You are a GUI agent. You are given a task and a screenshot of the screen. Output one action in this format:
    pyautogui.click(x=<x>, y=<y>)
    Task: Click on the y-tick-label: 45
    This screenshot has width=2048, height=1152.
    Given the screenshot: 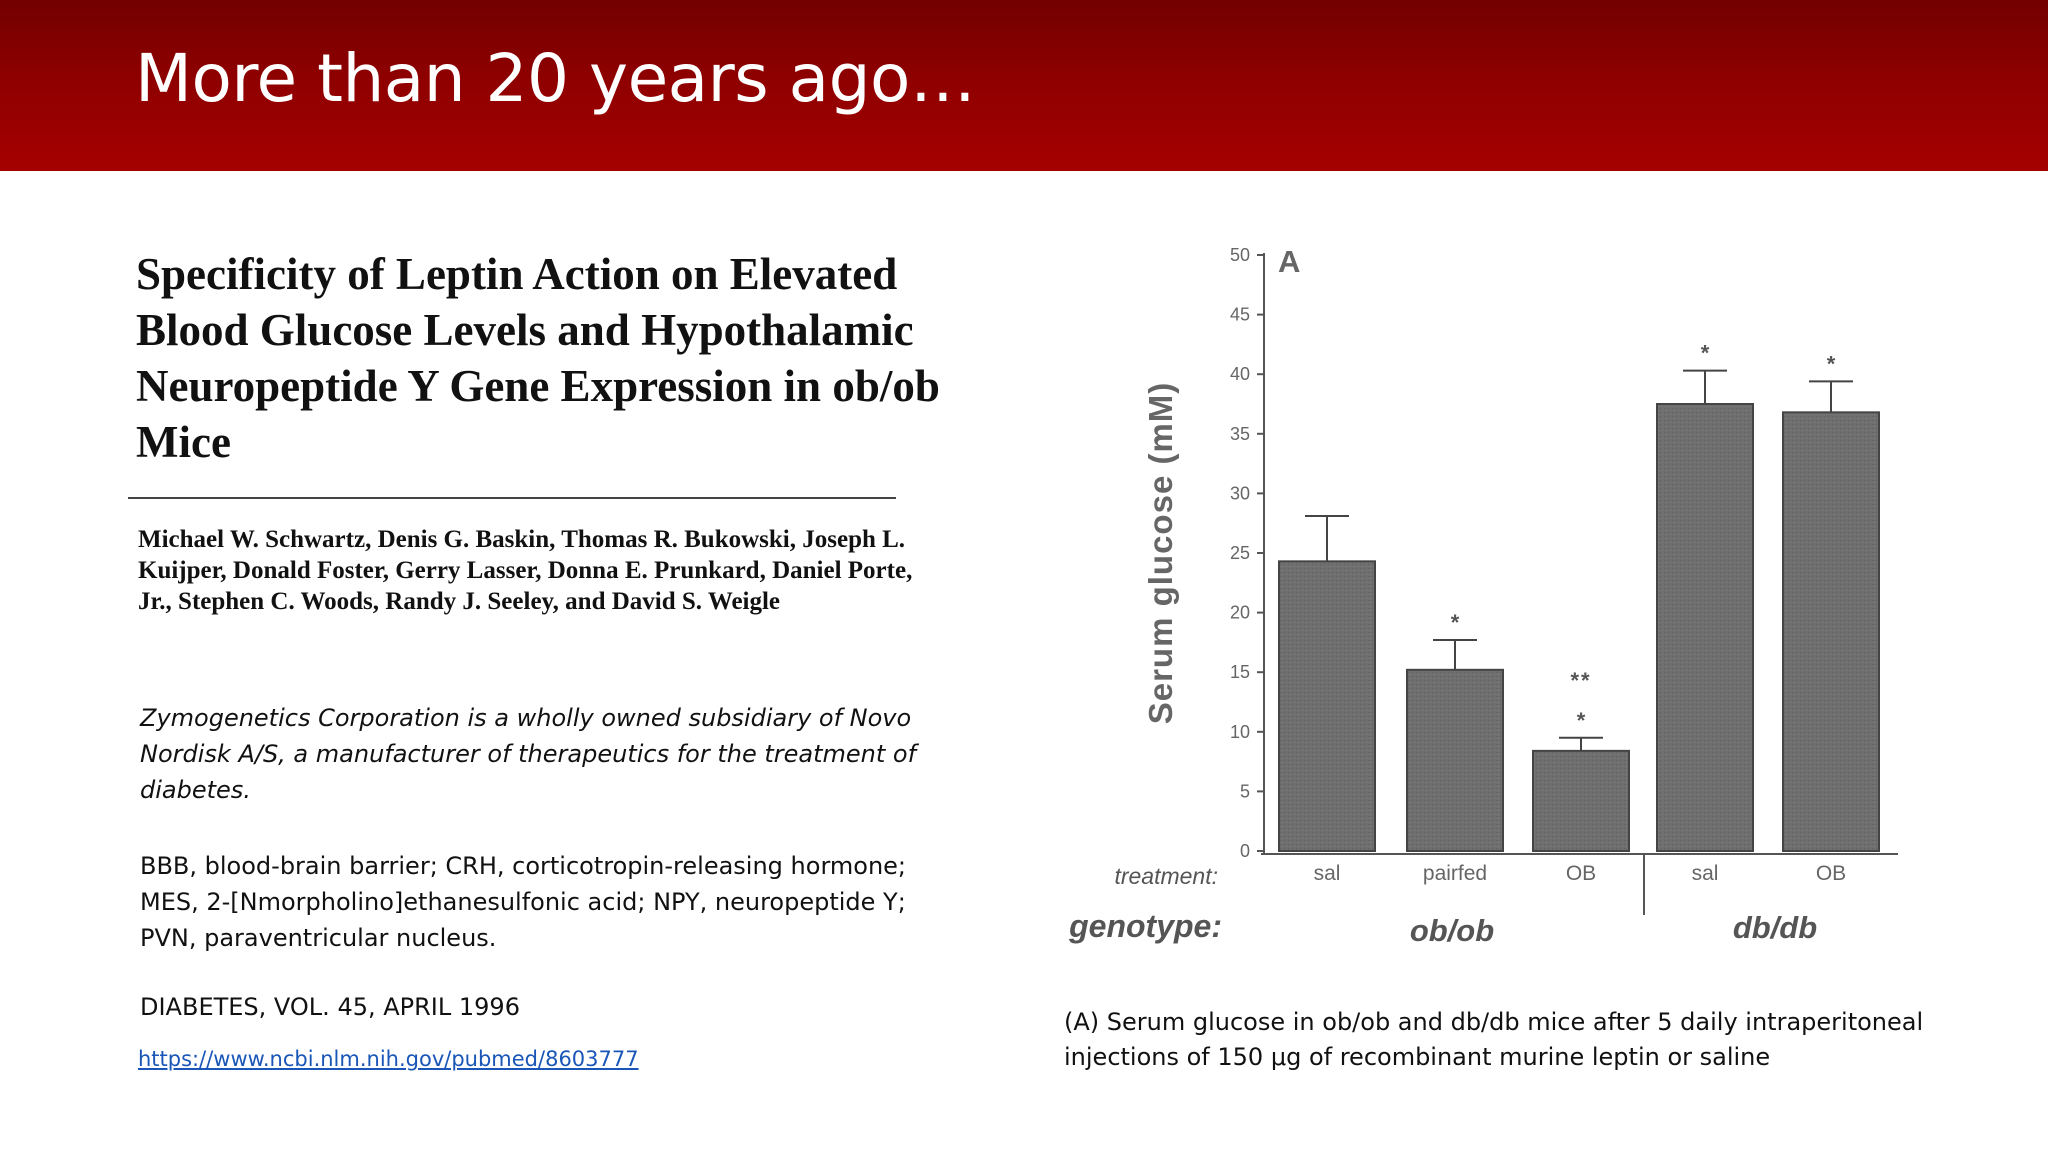 What is the action you would take?
    pyautogui.click(x=1240, y=315)
    